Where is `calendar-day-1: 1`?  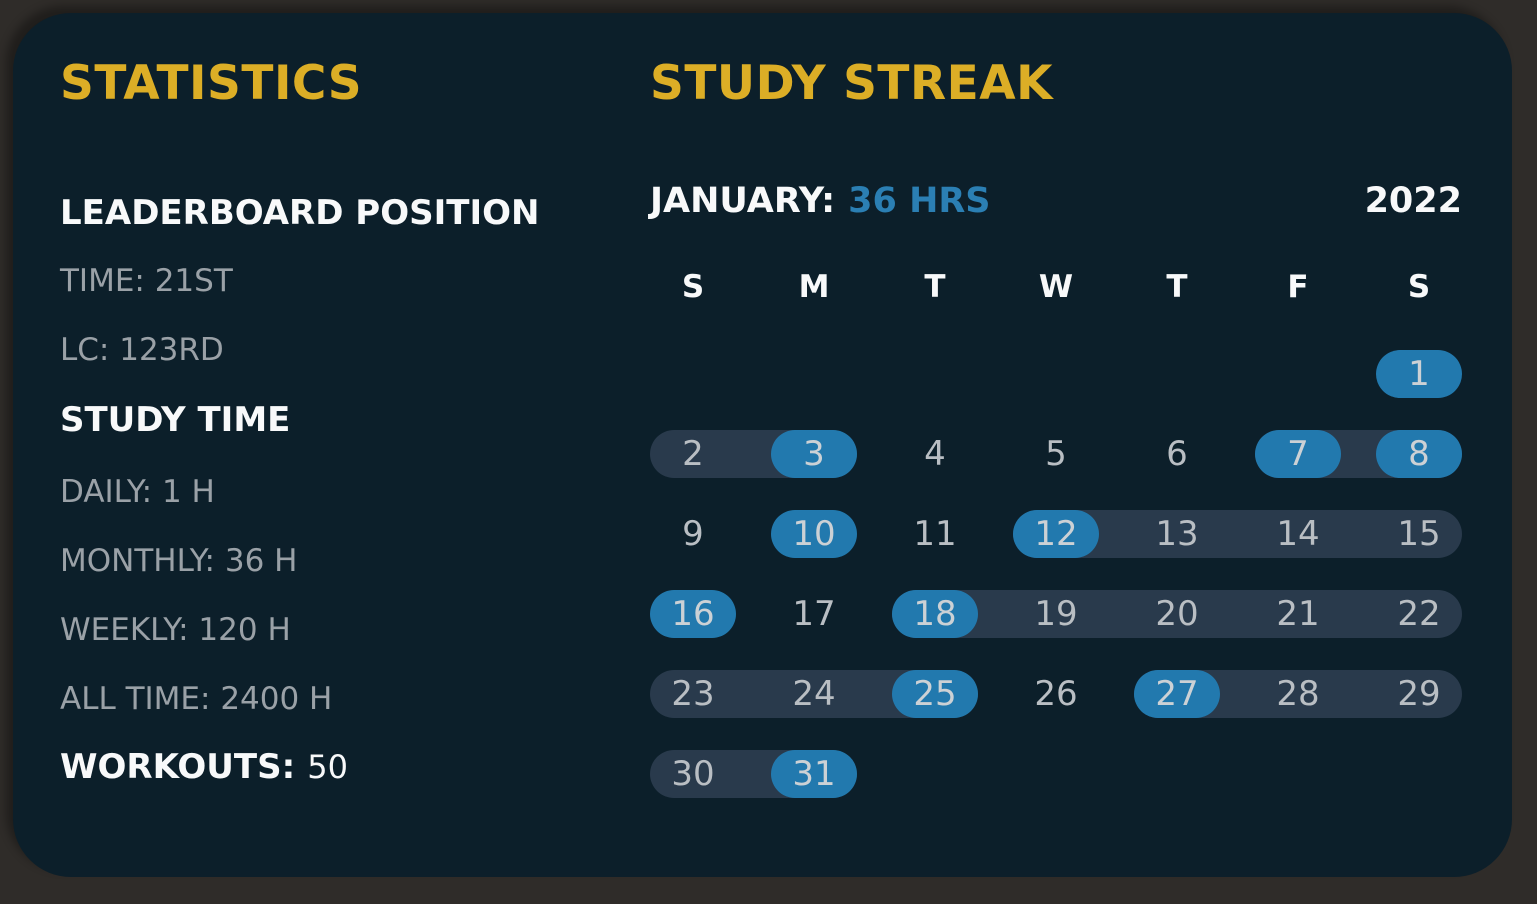 calendar-day-1: 1 is located at coordinates (1419, 374).